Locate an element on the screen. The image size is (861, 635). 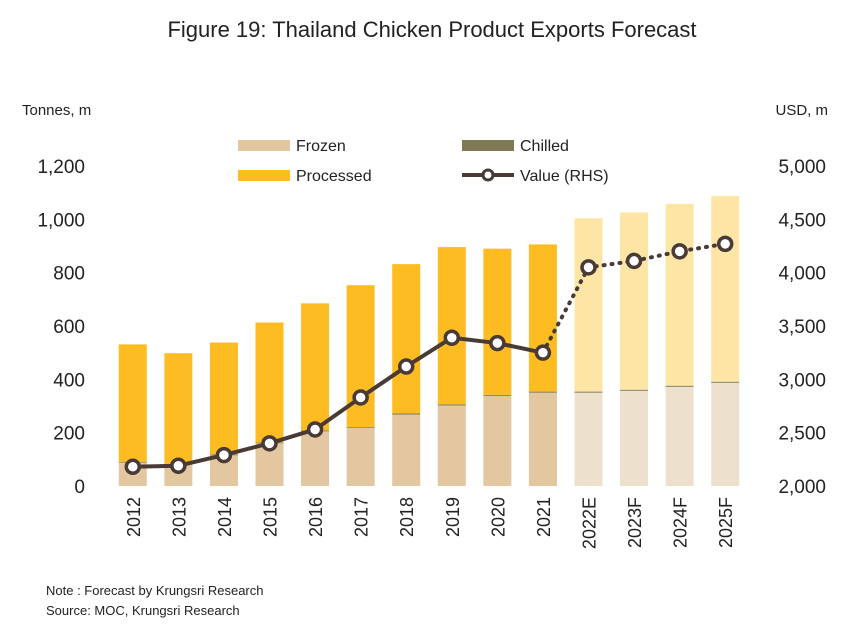
y-tick-label-left: 400 is located at coordinates (69, 380).